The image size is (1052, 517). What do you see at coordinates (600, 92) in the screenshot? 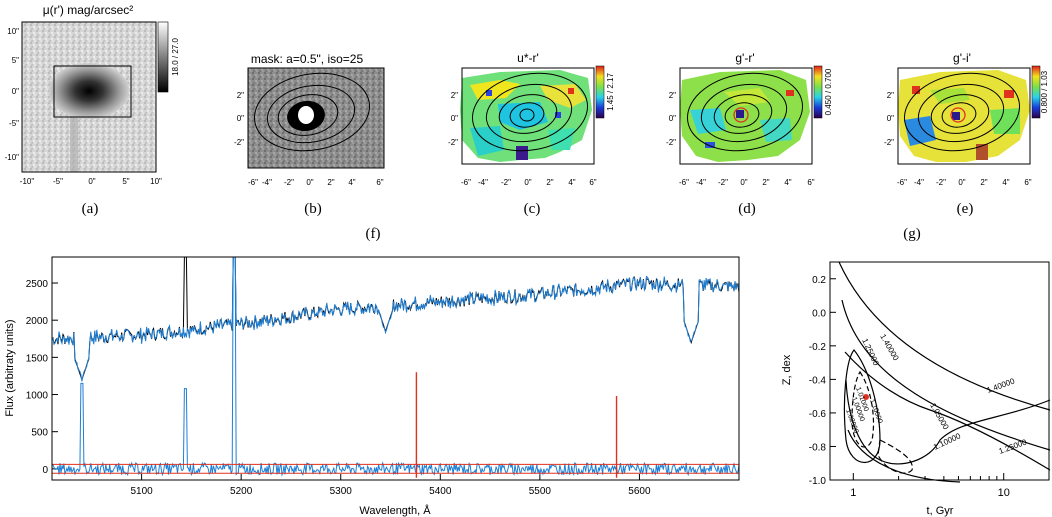
I see `panel-c-colorbar` at bounding box center [600, 92].